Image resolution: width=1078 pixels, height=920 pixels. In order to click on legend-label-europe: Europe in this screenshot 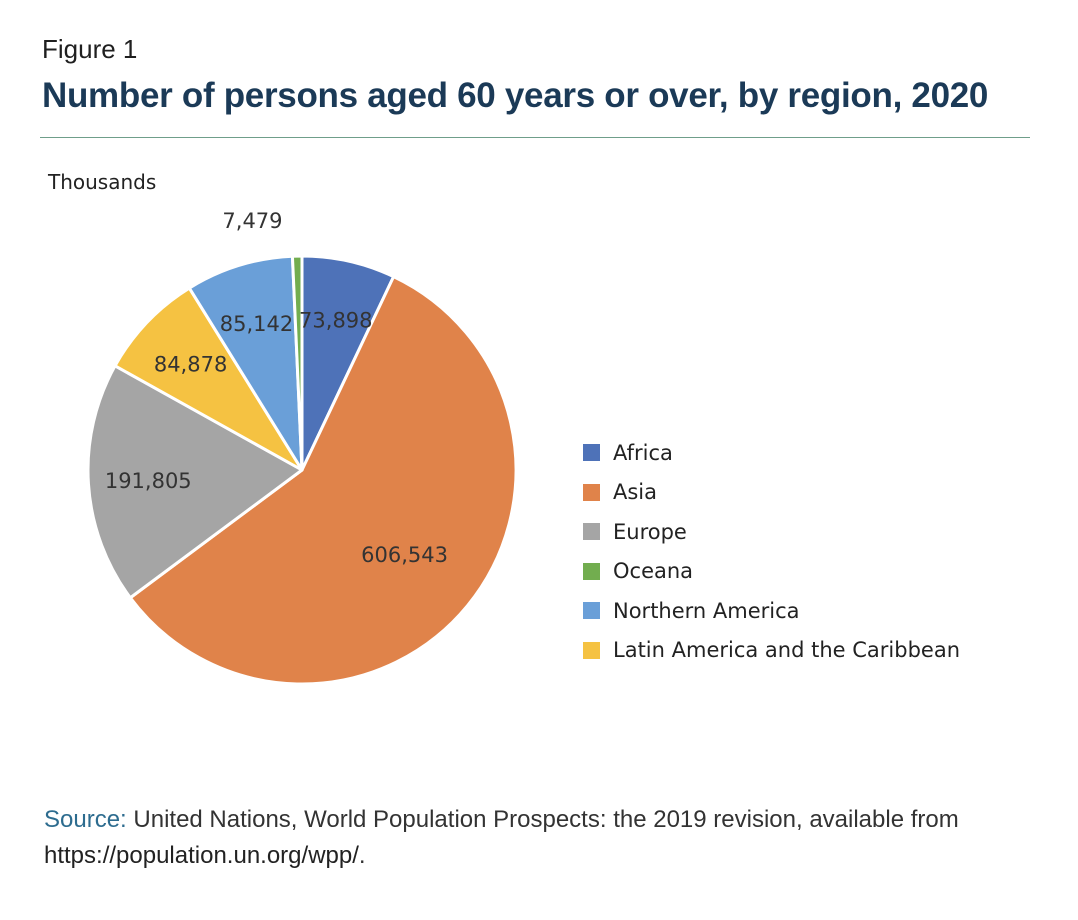, I will do `click(650, 531)`.